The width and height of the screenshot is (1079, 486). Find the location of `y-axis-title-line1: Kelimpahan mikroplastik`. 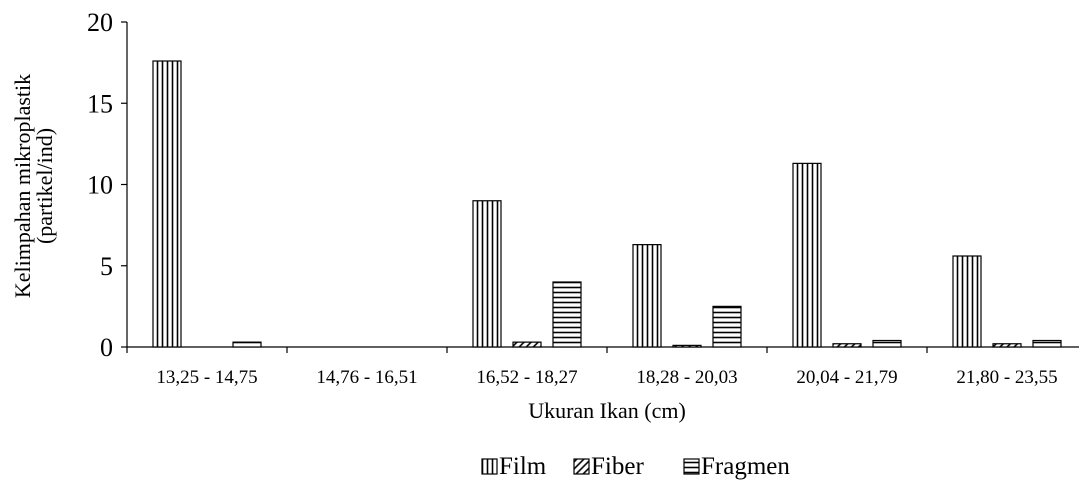

y-axis-title-line1: Kelimpahan mikroplastik is located at coordinates (22, 186).